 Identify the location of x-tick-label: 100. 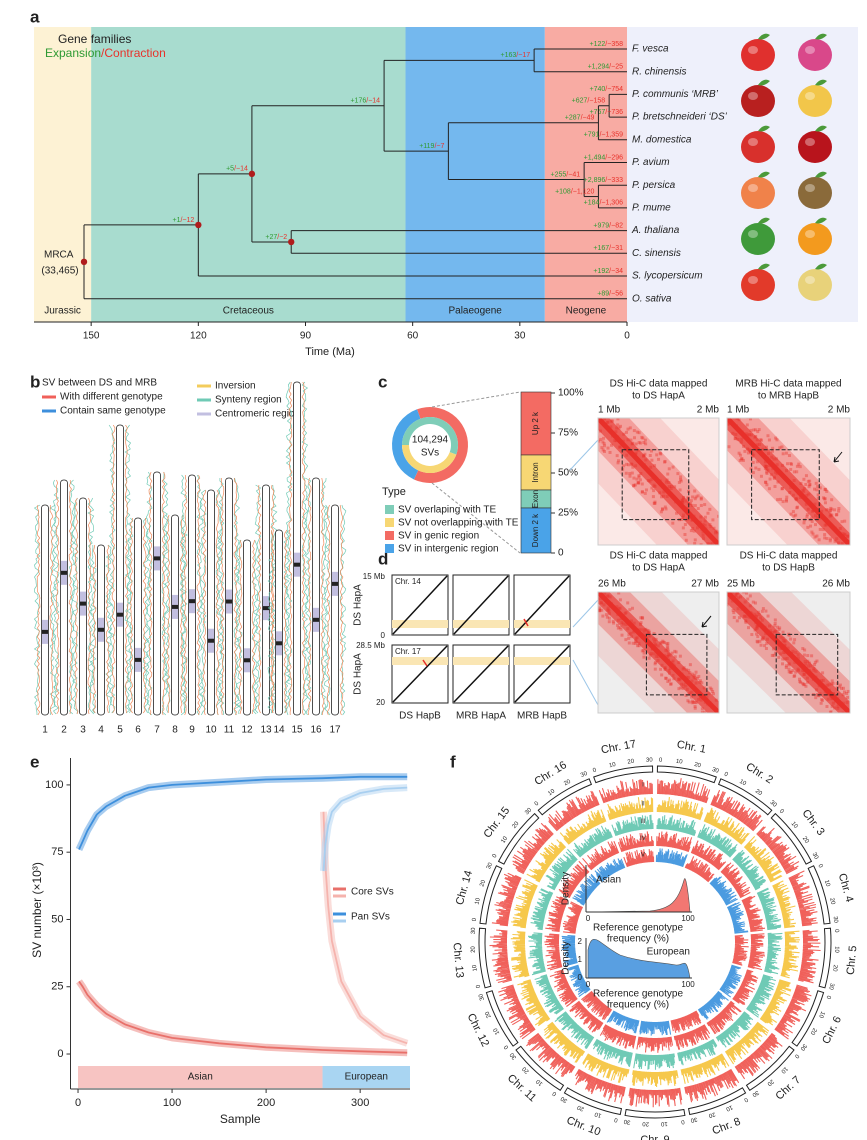
(688, 918).